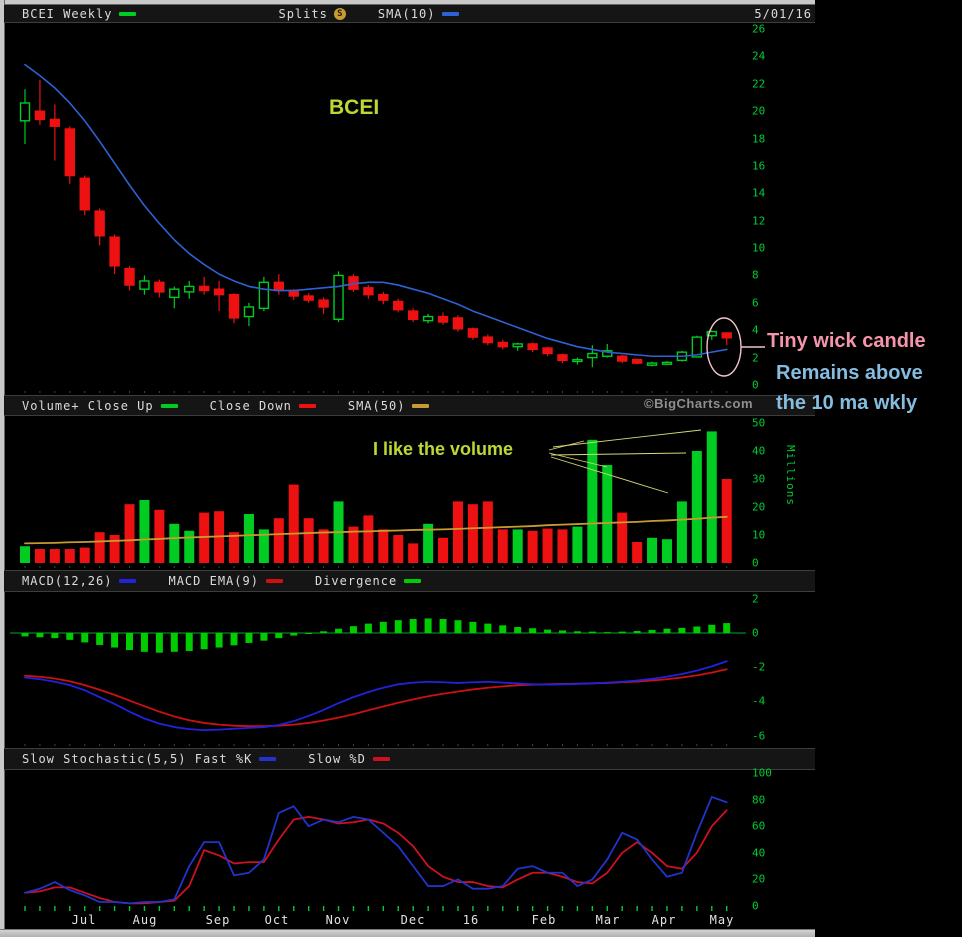  What do you see at coordinates (443, 449) in the screenshot?
I see `volume-annotation: I like the volume` at bounding box center [443, 449].